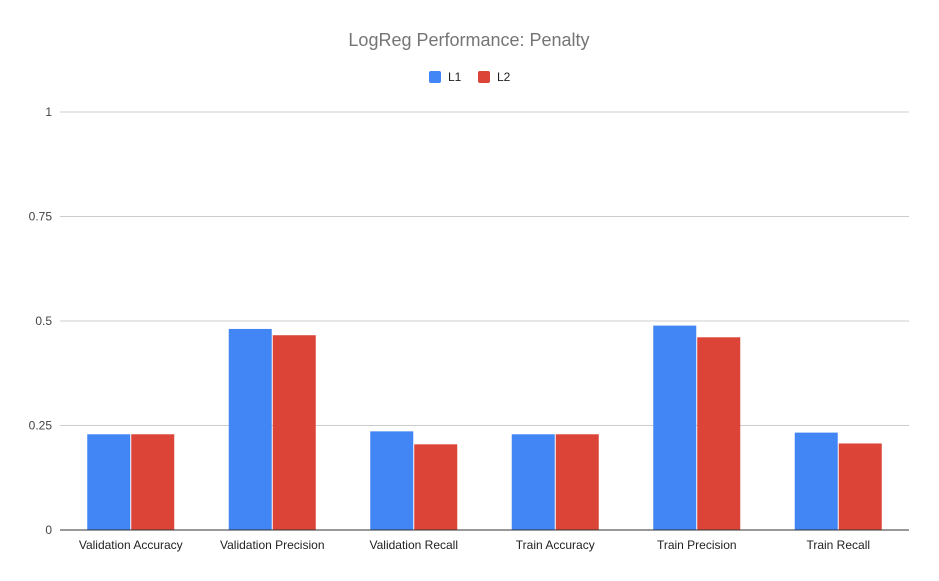 The width and height of the screenshot is (939, 581). Describe the element at coordinates (131, 545) in the screenshot. I see `x-category-label: Validation Accuracy` at that location.